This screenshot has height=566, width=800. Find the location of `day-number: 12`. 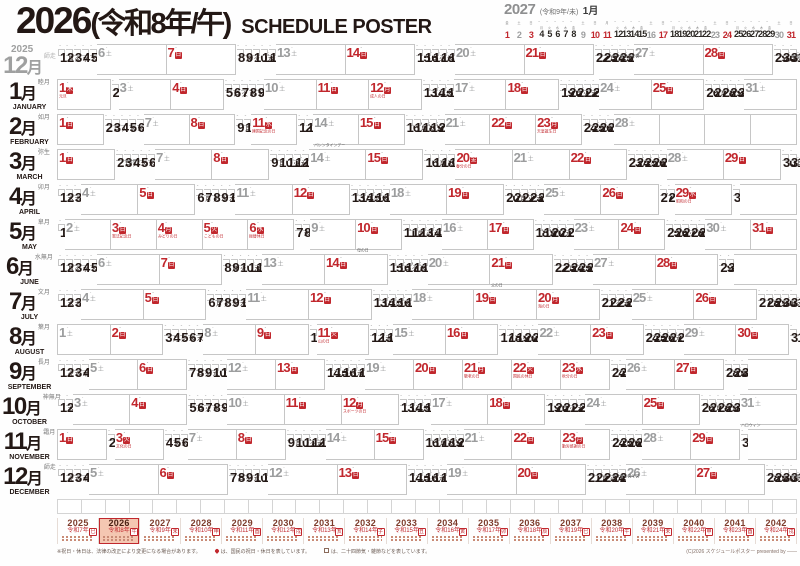

day-number: 12 is located at coordinates (349, 402).